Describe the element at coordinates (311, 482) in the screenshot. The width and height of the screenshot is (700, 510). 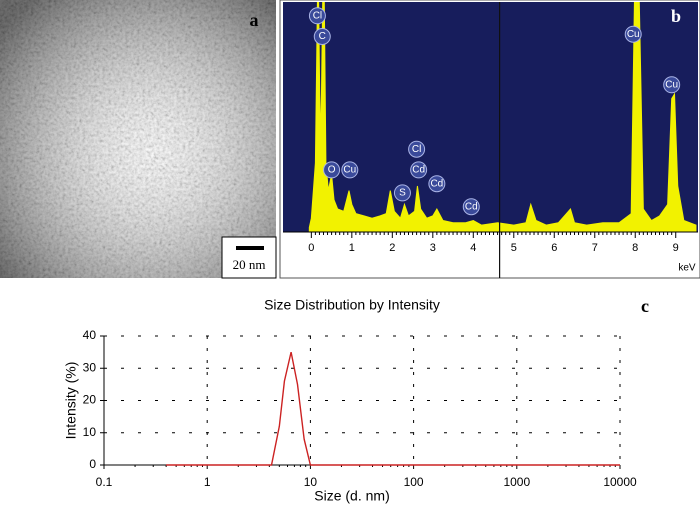
I see `x-tick-label: 10` at that location.